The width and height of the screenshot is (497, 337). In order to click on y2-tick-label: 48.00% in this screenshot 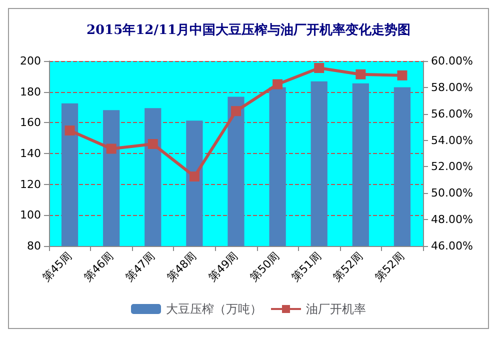, I will do `click(452, 219)`.